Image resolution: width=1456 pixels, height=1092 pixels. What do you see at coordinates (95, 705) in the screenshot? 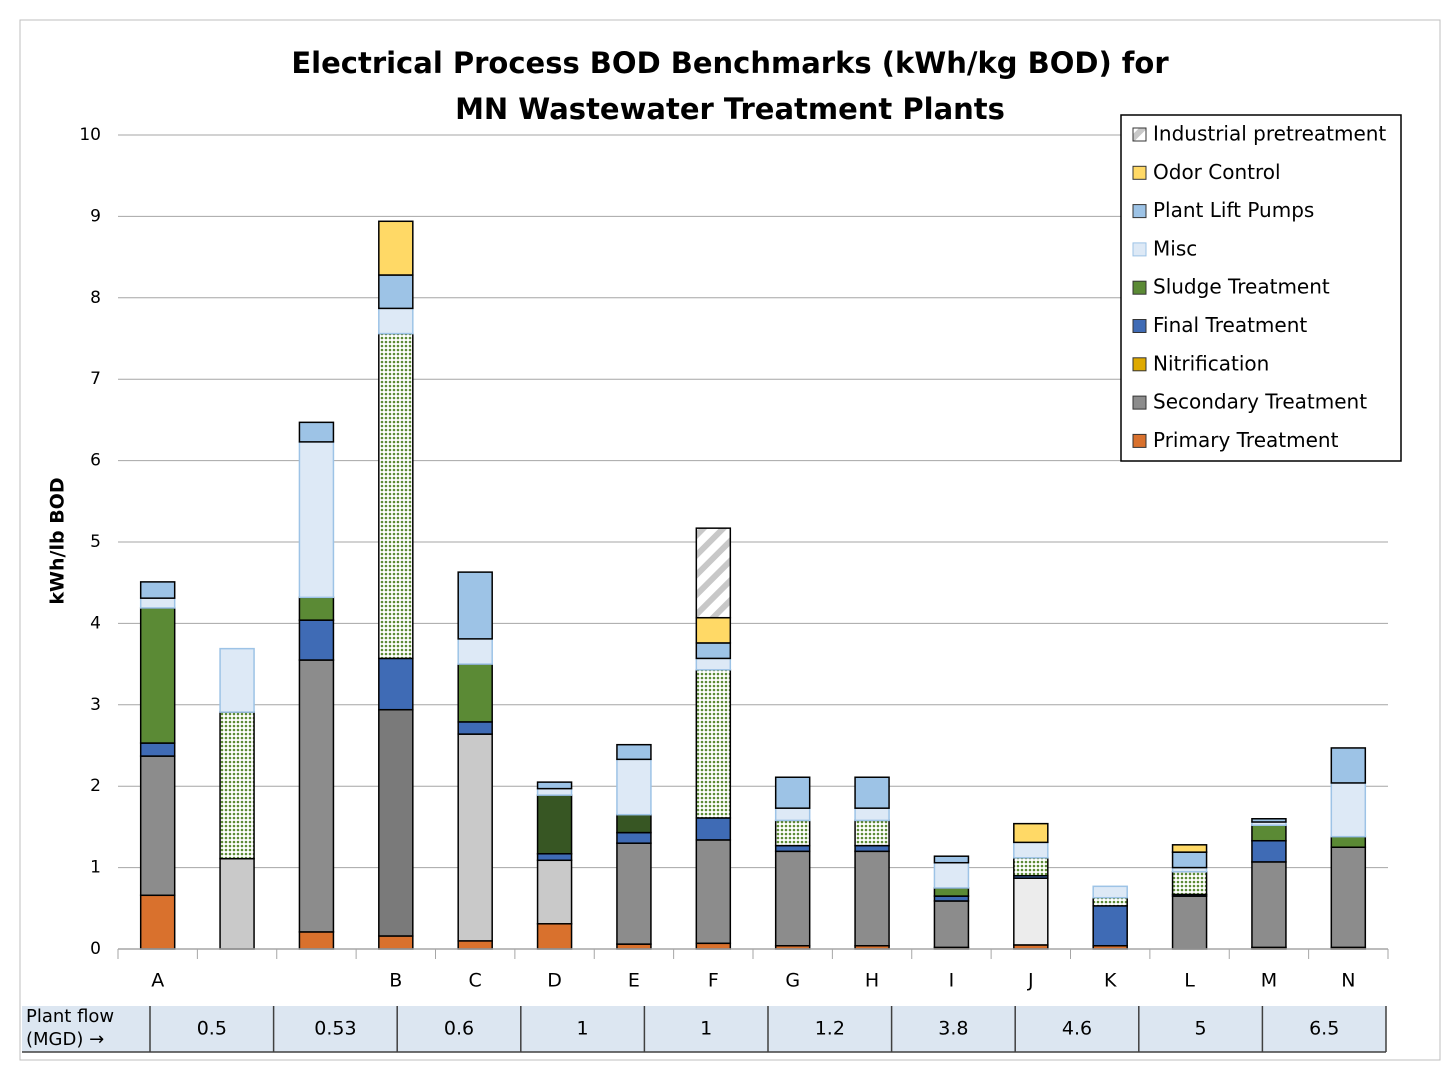
I see `y-tick-label: 3` at bounding box center [95, 705].